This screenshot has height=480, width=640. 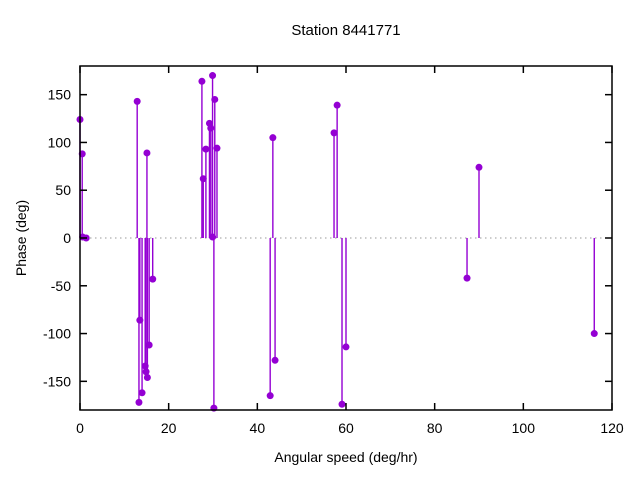 What do you see at coordinates (346, 428) in the screenshot?
I see `x-tick-label: 60` at bounding box center [346, 428].